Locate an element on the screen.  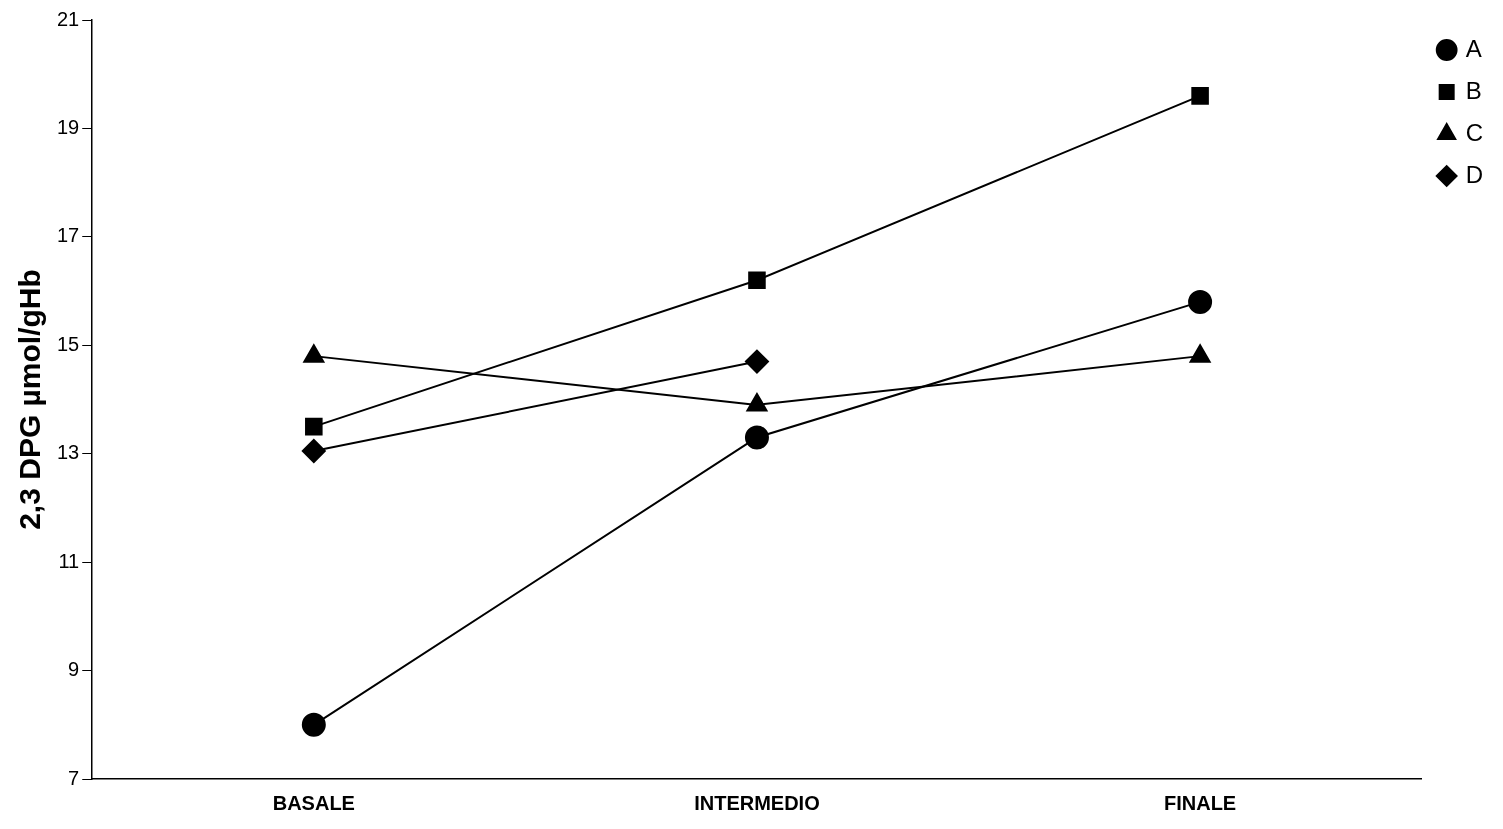
y-tick-label: 15 is located at coordinates (68, 343).